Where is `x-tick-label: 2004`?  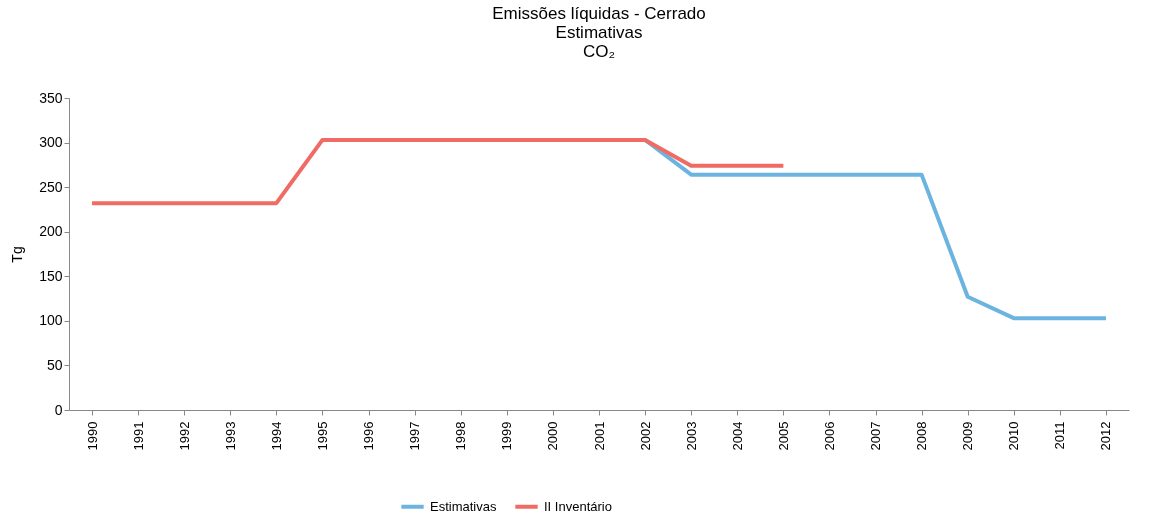 x-tick-label: 2004 is located at coordinates (737, 436).